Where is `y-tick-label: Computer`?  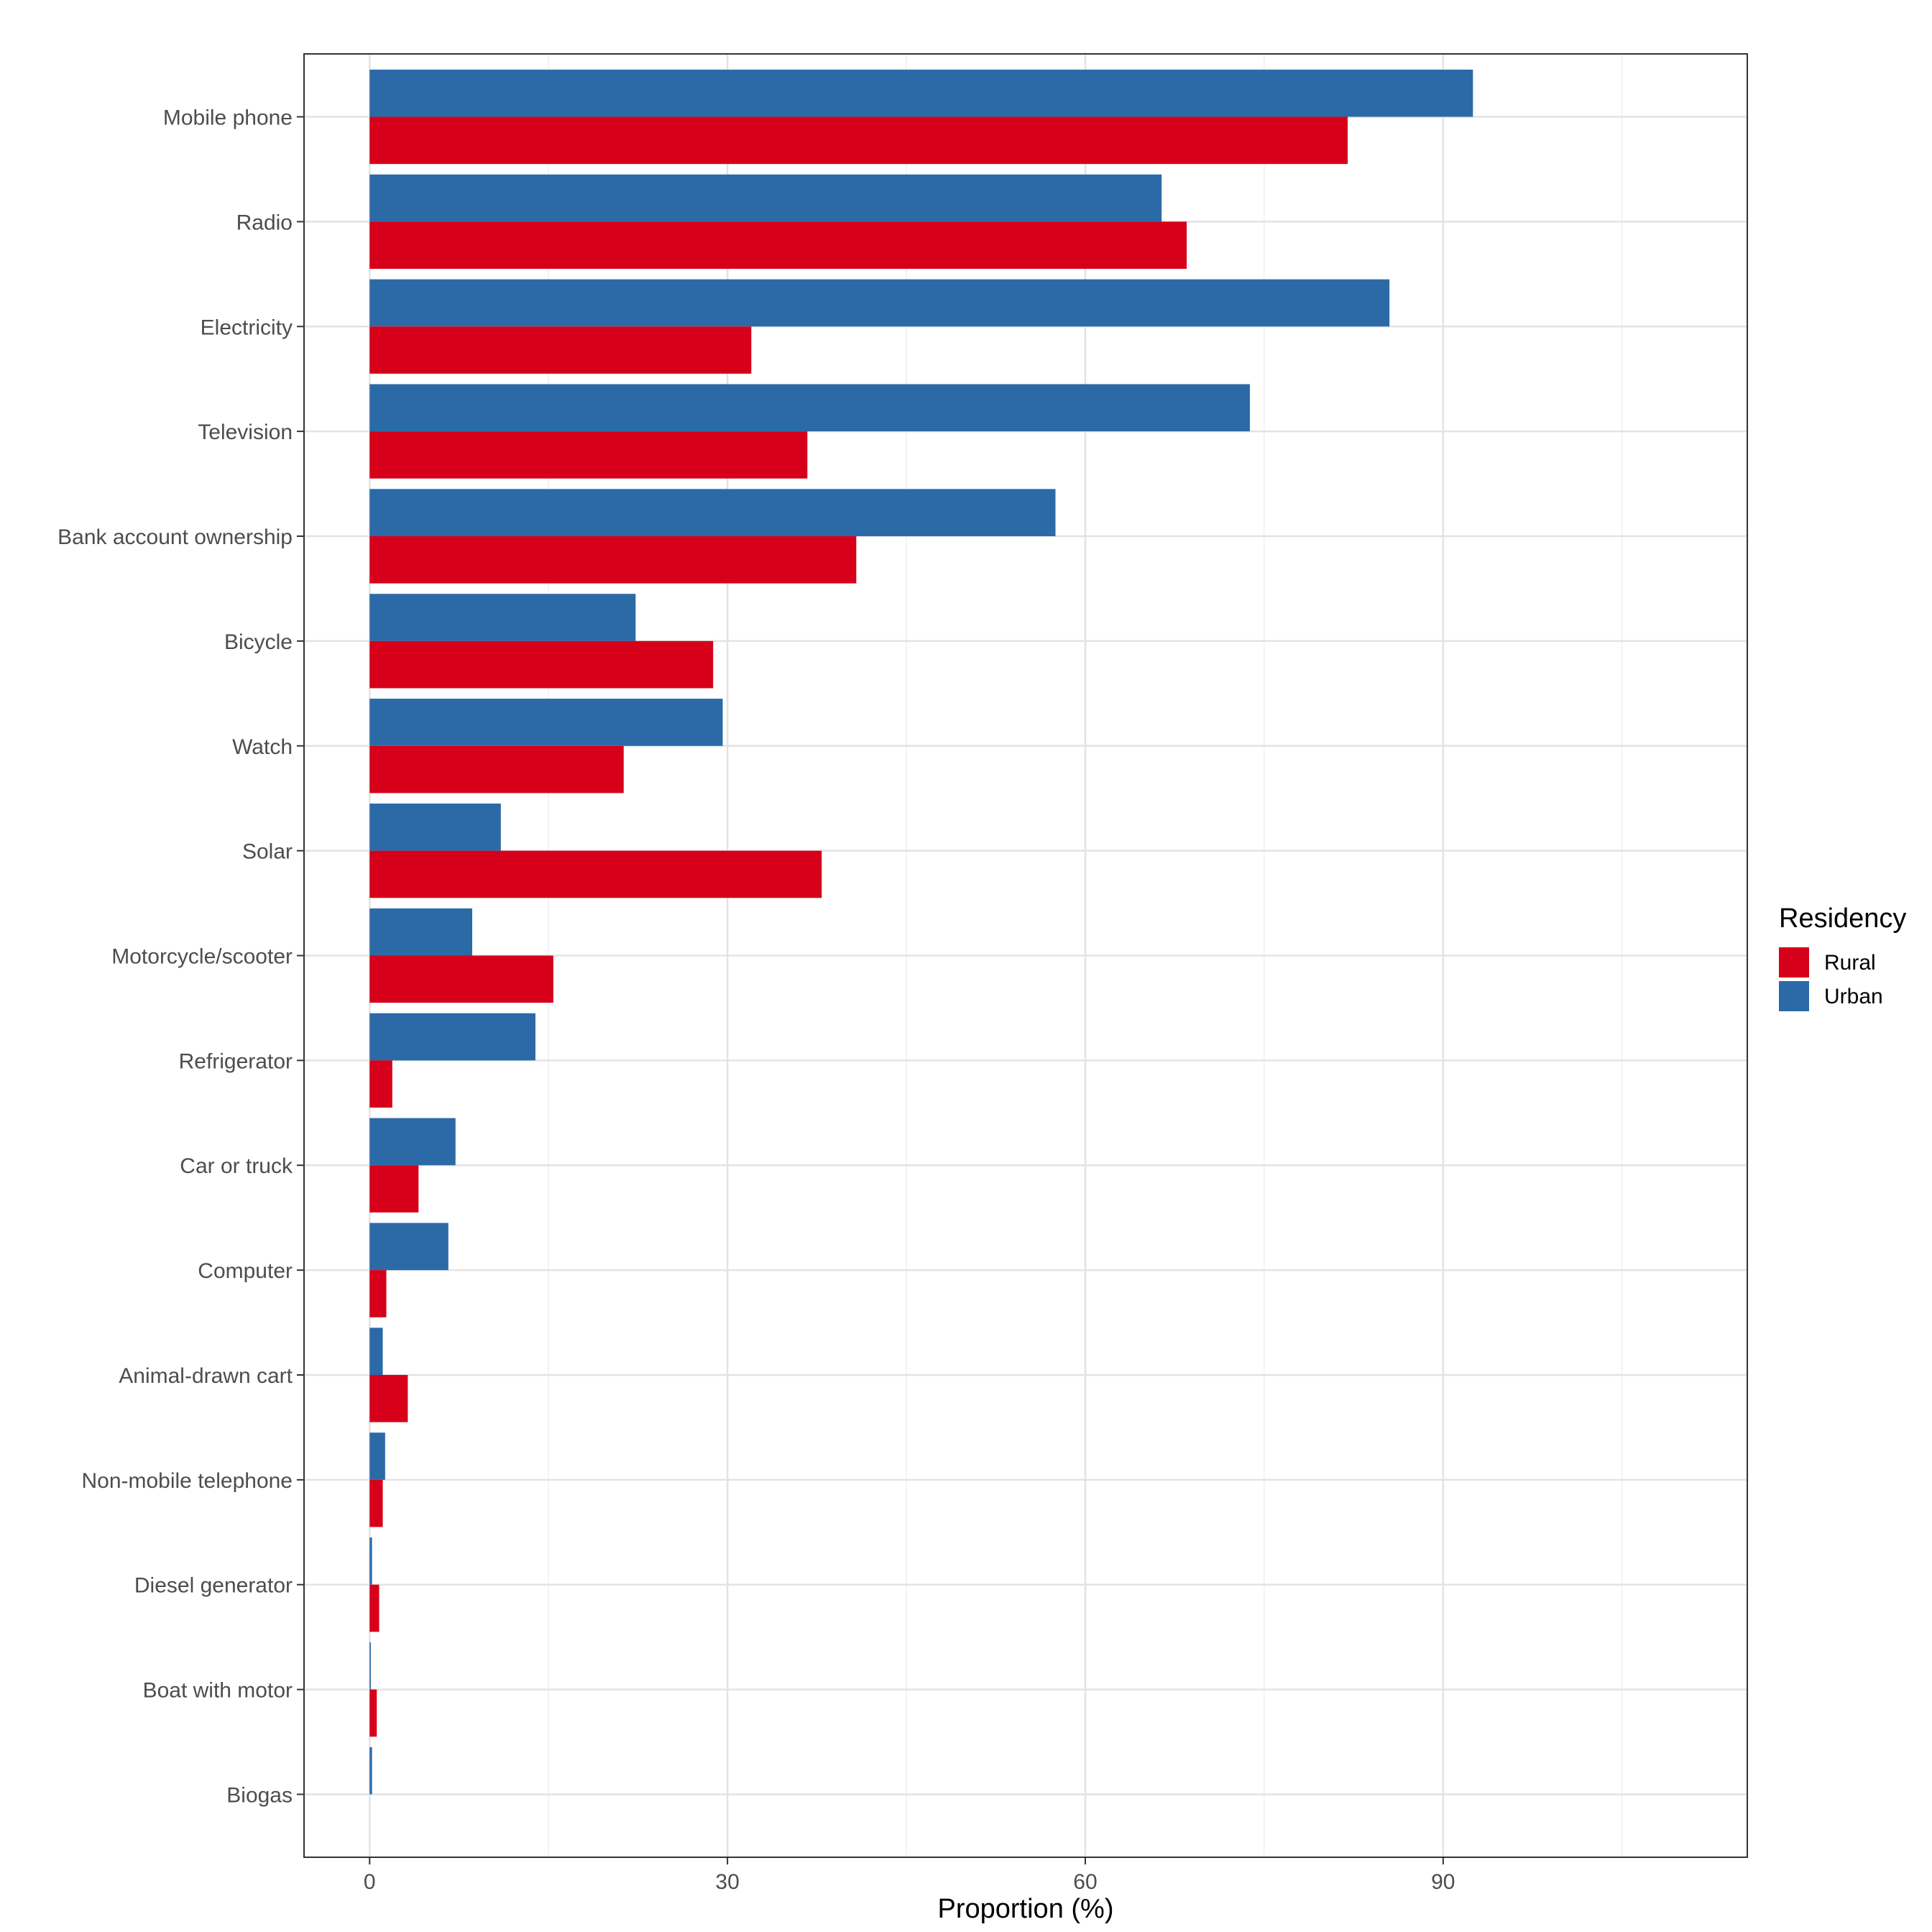 y-tick-label: Computer is located at coordinates (245, 1271).